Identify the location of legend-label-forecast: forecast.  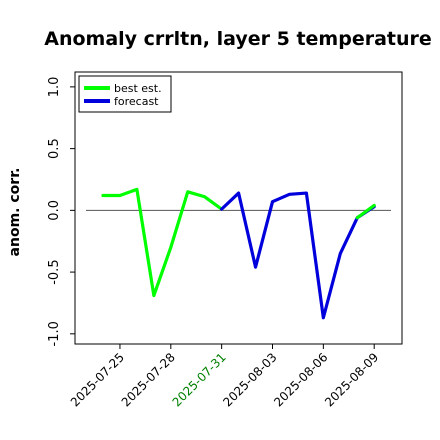
(136, 101).